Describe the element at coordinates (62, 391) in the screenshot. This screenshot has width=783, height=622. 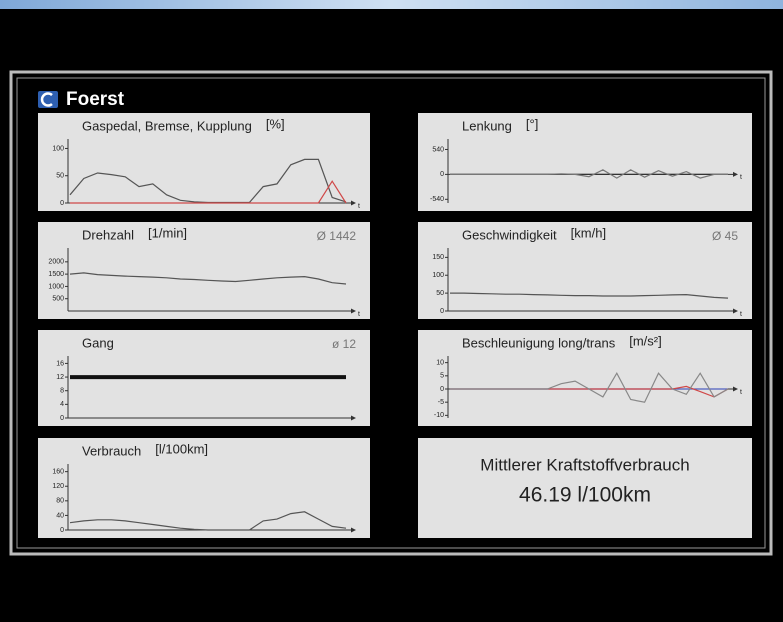
I see `y-tick-label: 8` at that location.